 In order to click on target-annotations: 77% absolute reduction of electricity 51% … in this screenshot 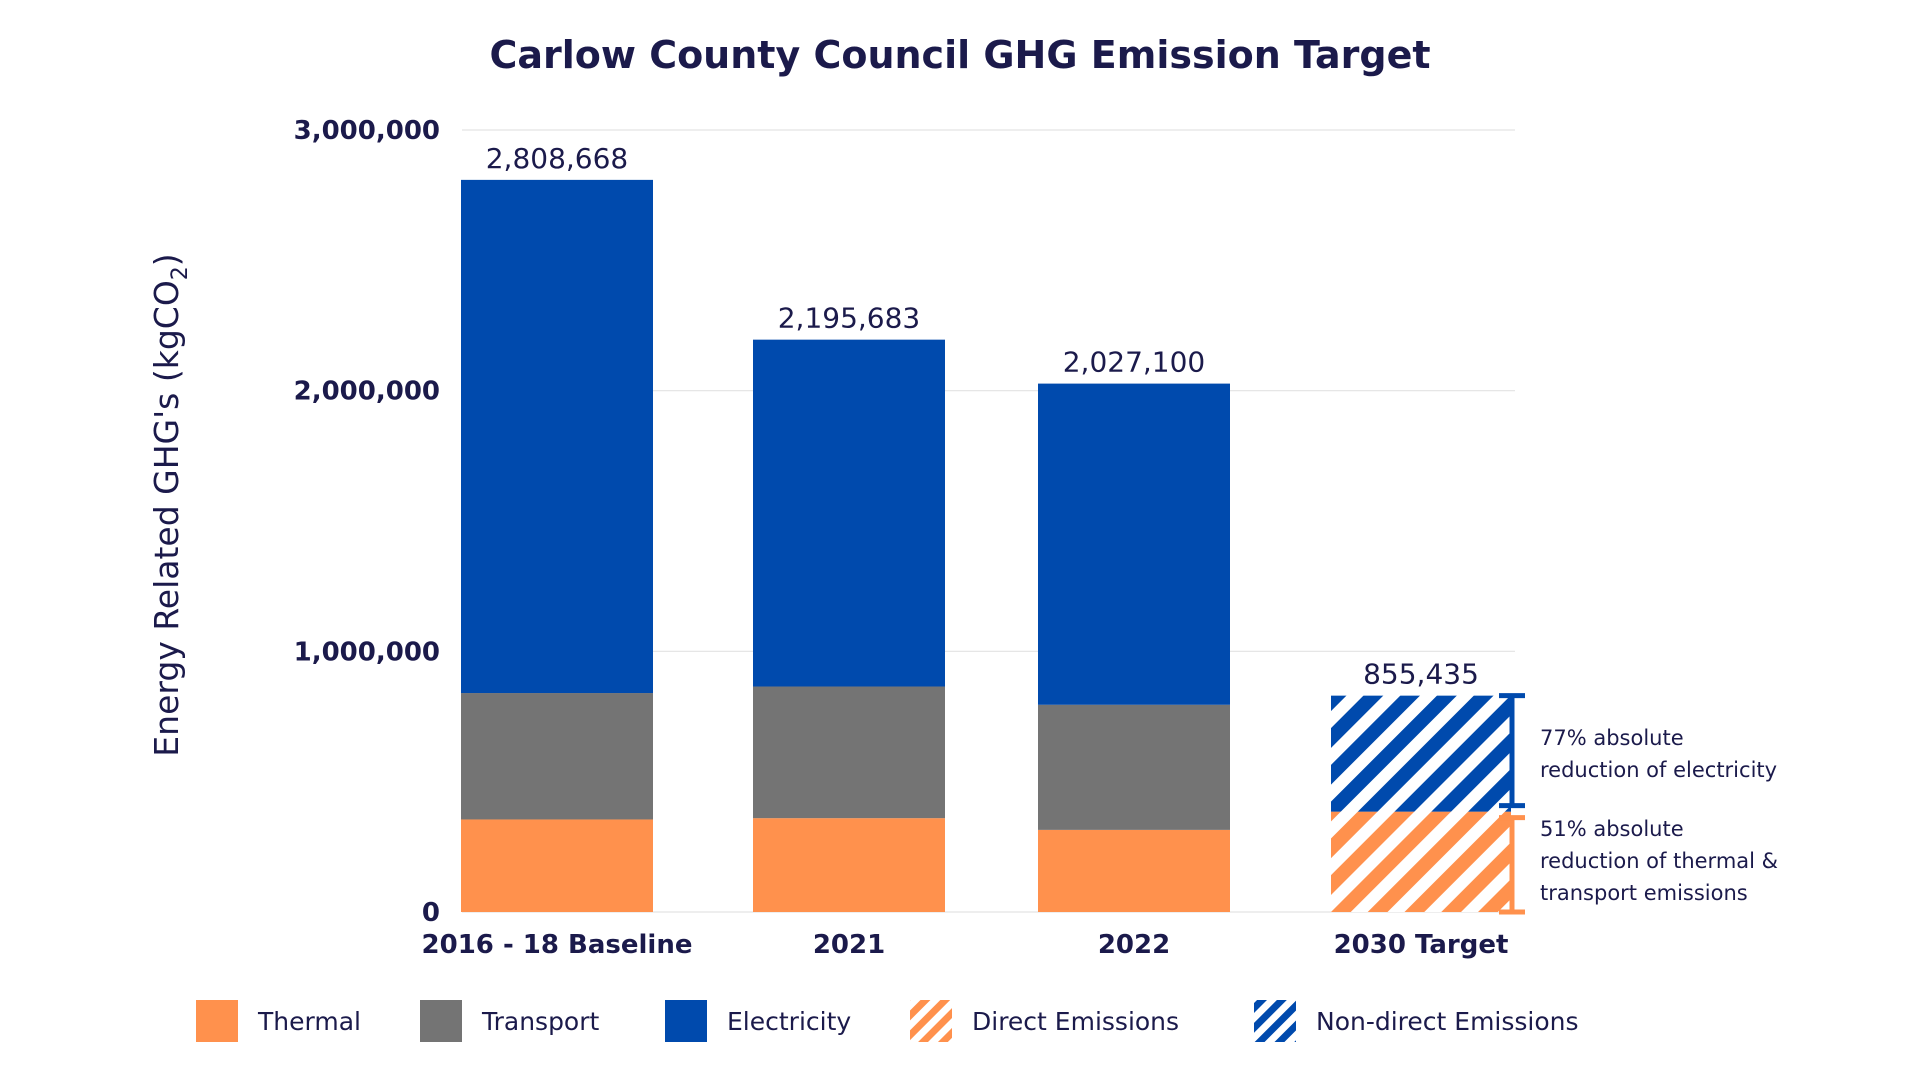, I will do `click(1638, 804)`.